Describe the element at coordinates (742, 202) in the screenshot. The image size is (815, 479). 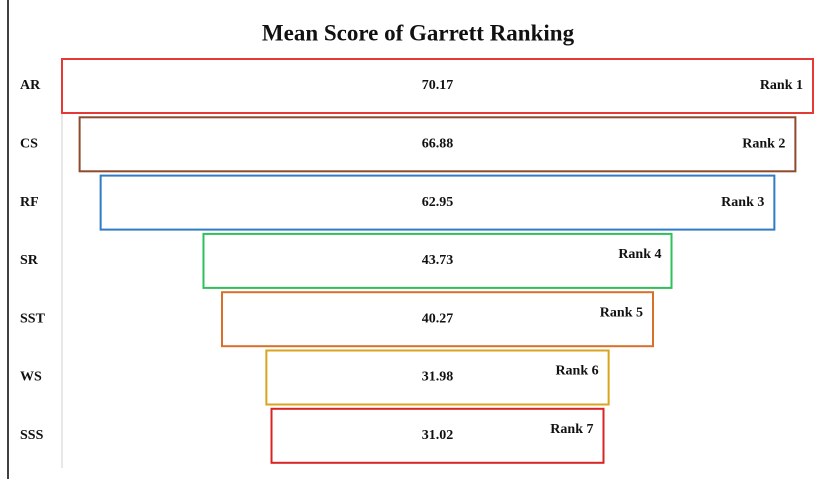
I see `rank-label: Rank 3` at that location.